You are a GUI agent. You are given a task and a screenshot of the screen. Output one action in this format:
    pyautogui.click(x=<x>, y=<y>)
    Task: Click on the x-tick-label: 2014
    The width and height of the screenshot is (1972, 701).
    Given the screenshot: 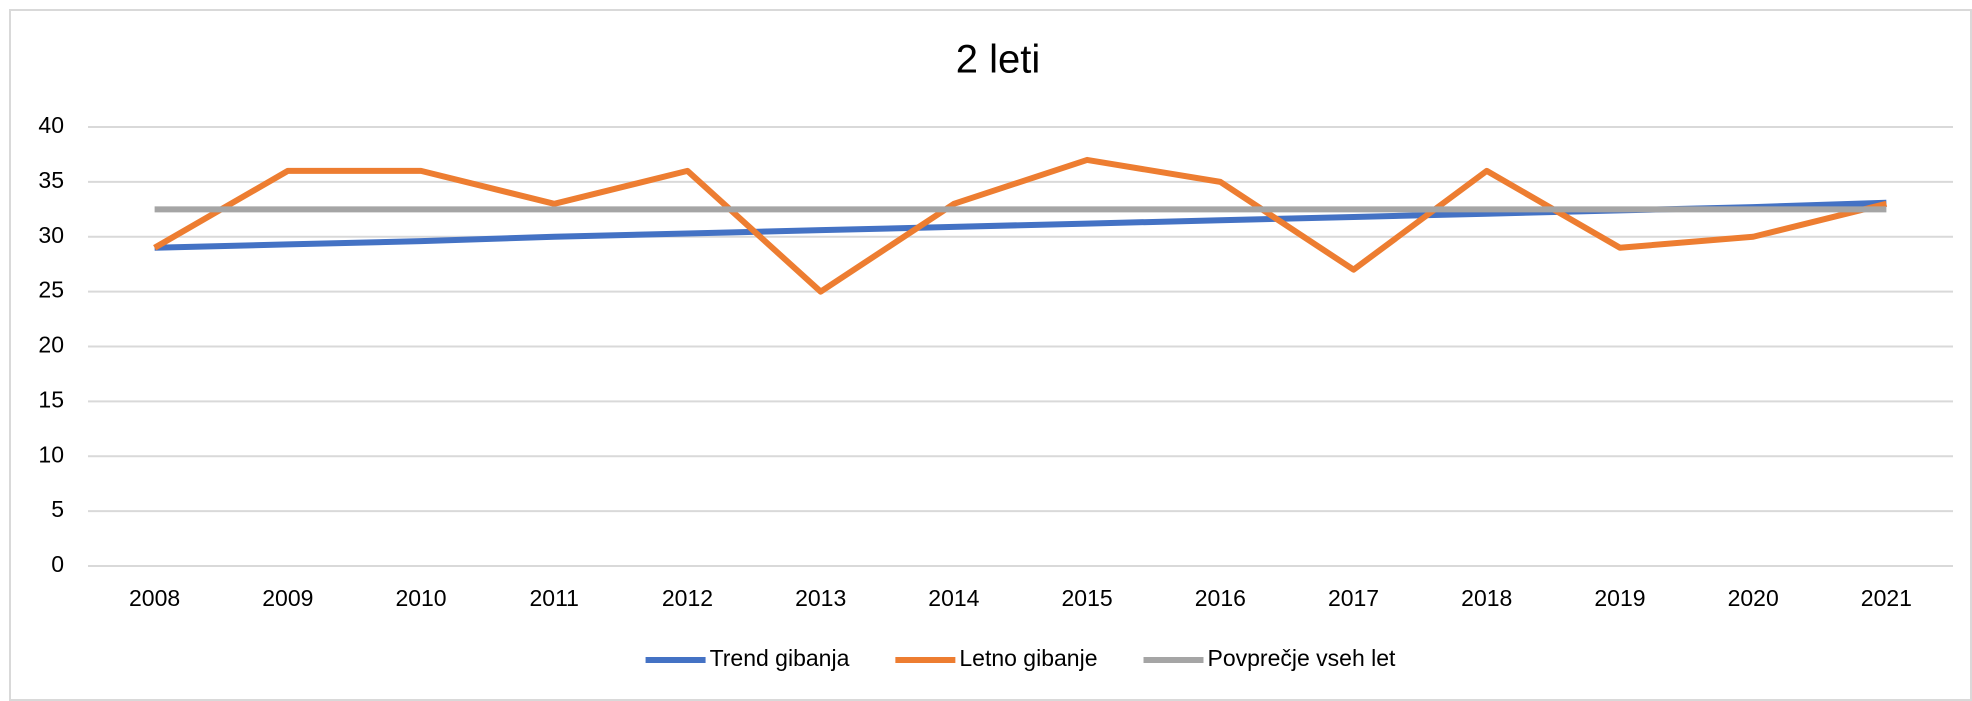 What is the action you would take?
    pyautogui.click(x=953, y=598)
    